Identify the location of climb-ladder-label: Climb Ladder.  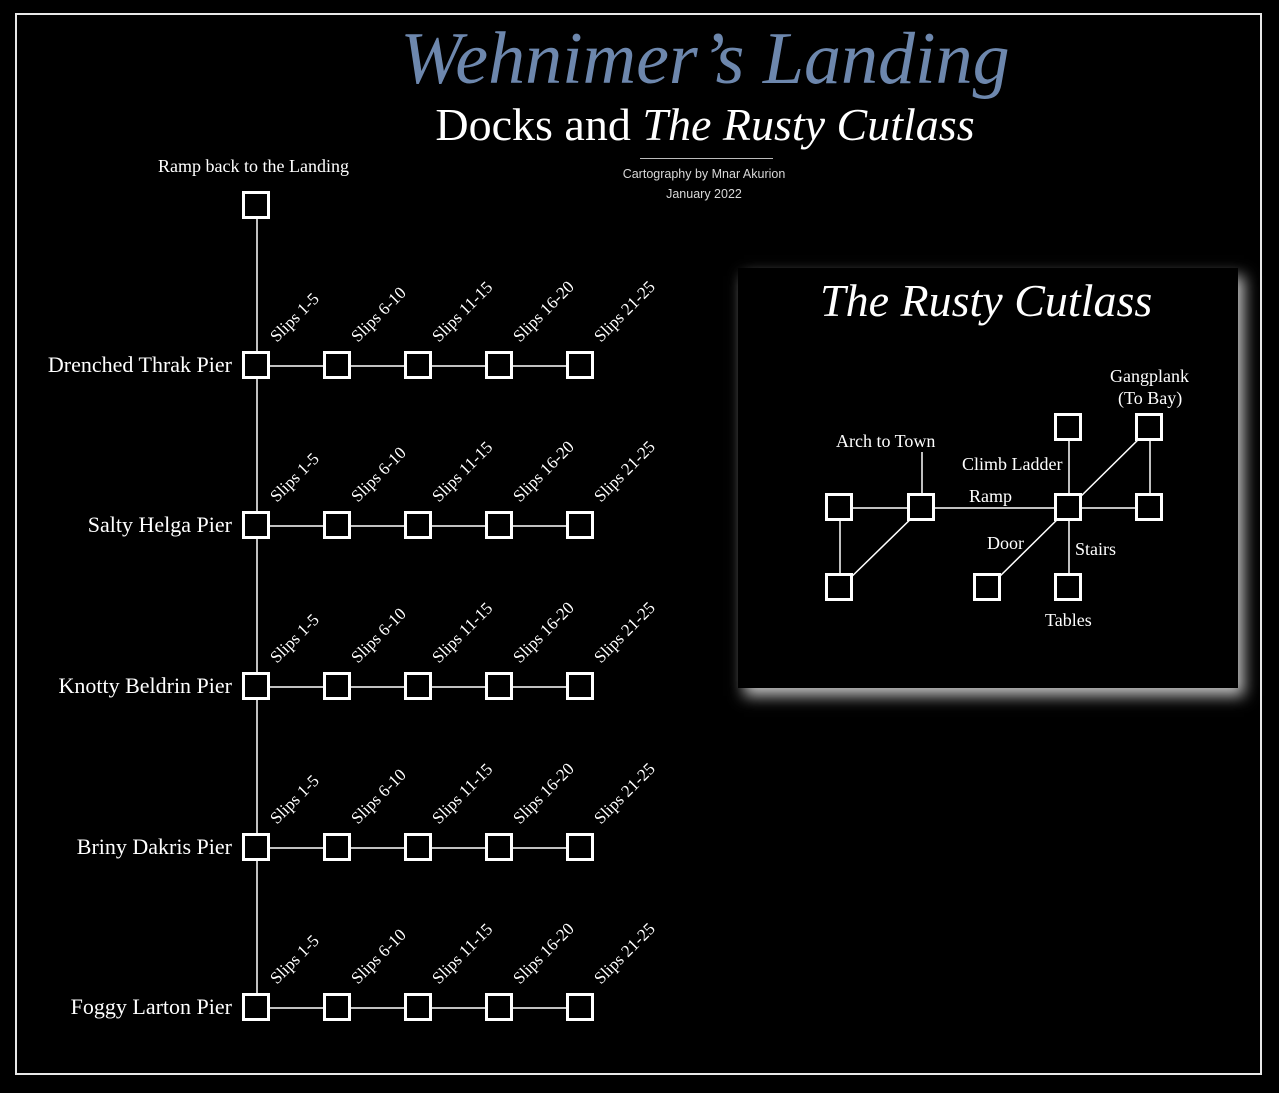
(1012, 464).